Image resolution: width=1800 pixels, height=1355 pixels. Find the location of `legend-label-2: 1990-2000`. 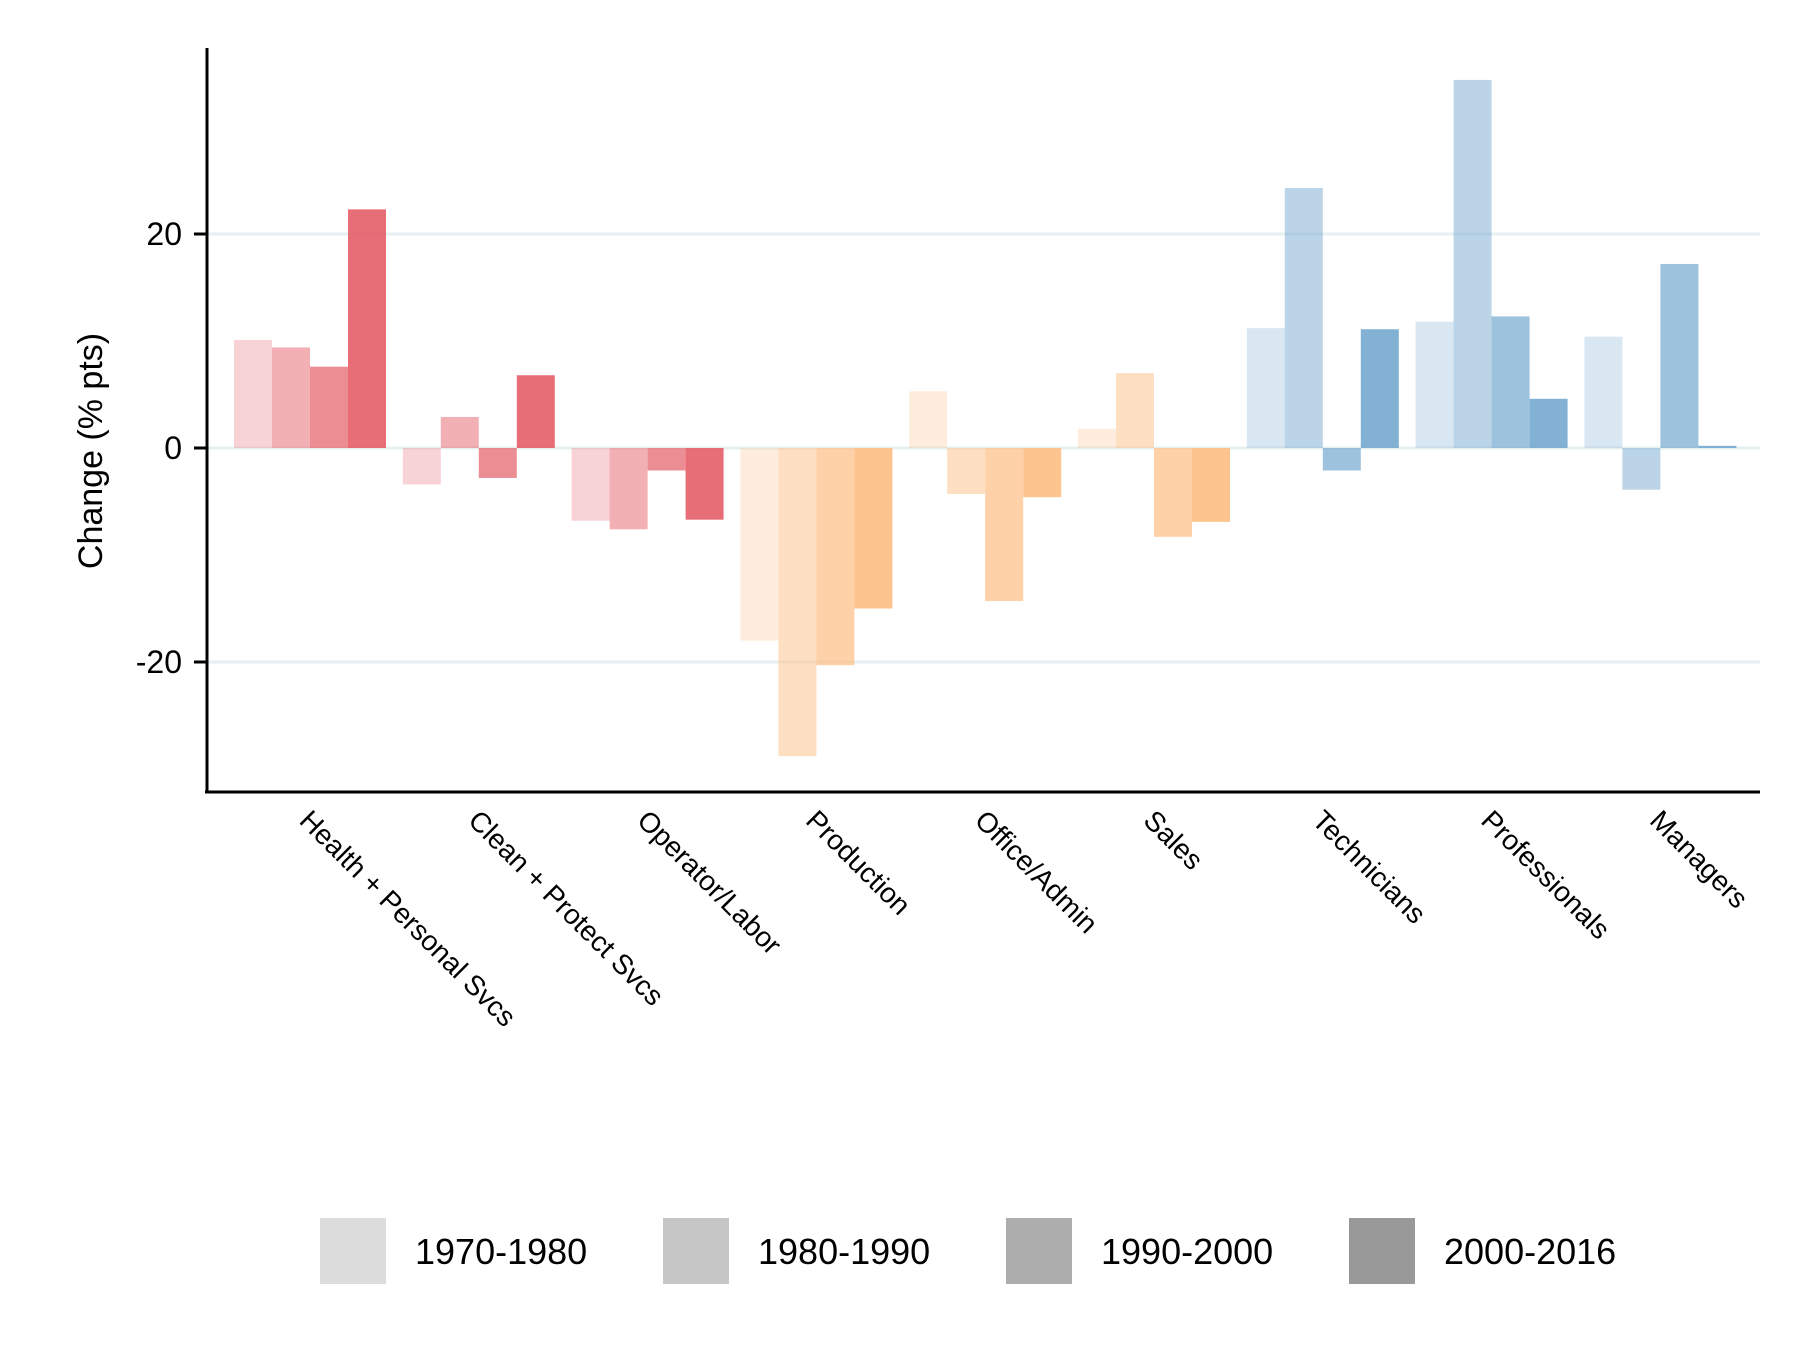

legend-label-2: 1990-2000 is located at coordinates (1187, 1251).